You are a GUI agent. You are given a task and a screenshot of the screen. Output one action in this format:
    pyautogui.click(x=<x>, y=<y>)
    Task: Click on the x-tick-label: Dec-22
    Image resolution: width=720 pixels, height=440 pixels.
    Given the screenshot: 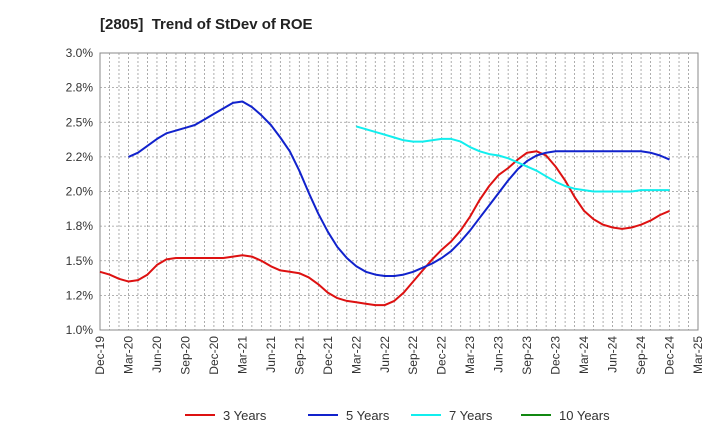 What is the action you would take?
    pyautogui.click(x=442, y=355)
    